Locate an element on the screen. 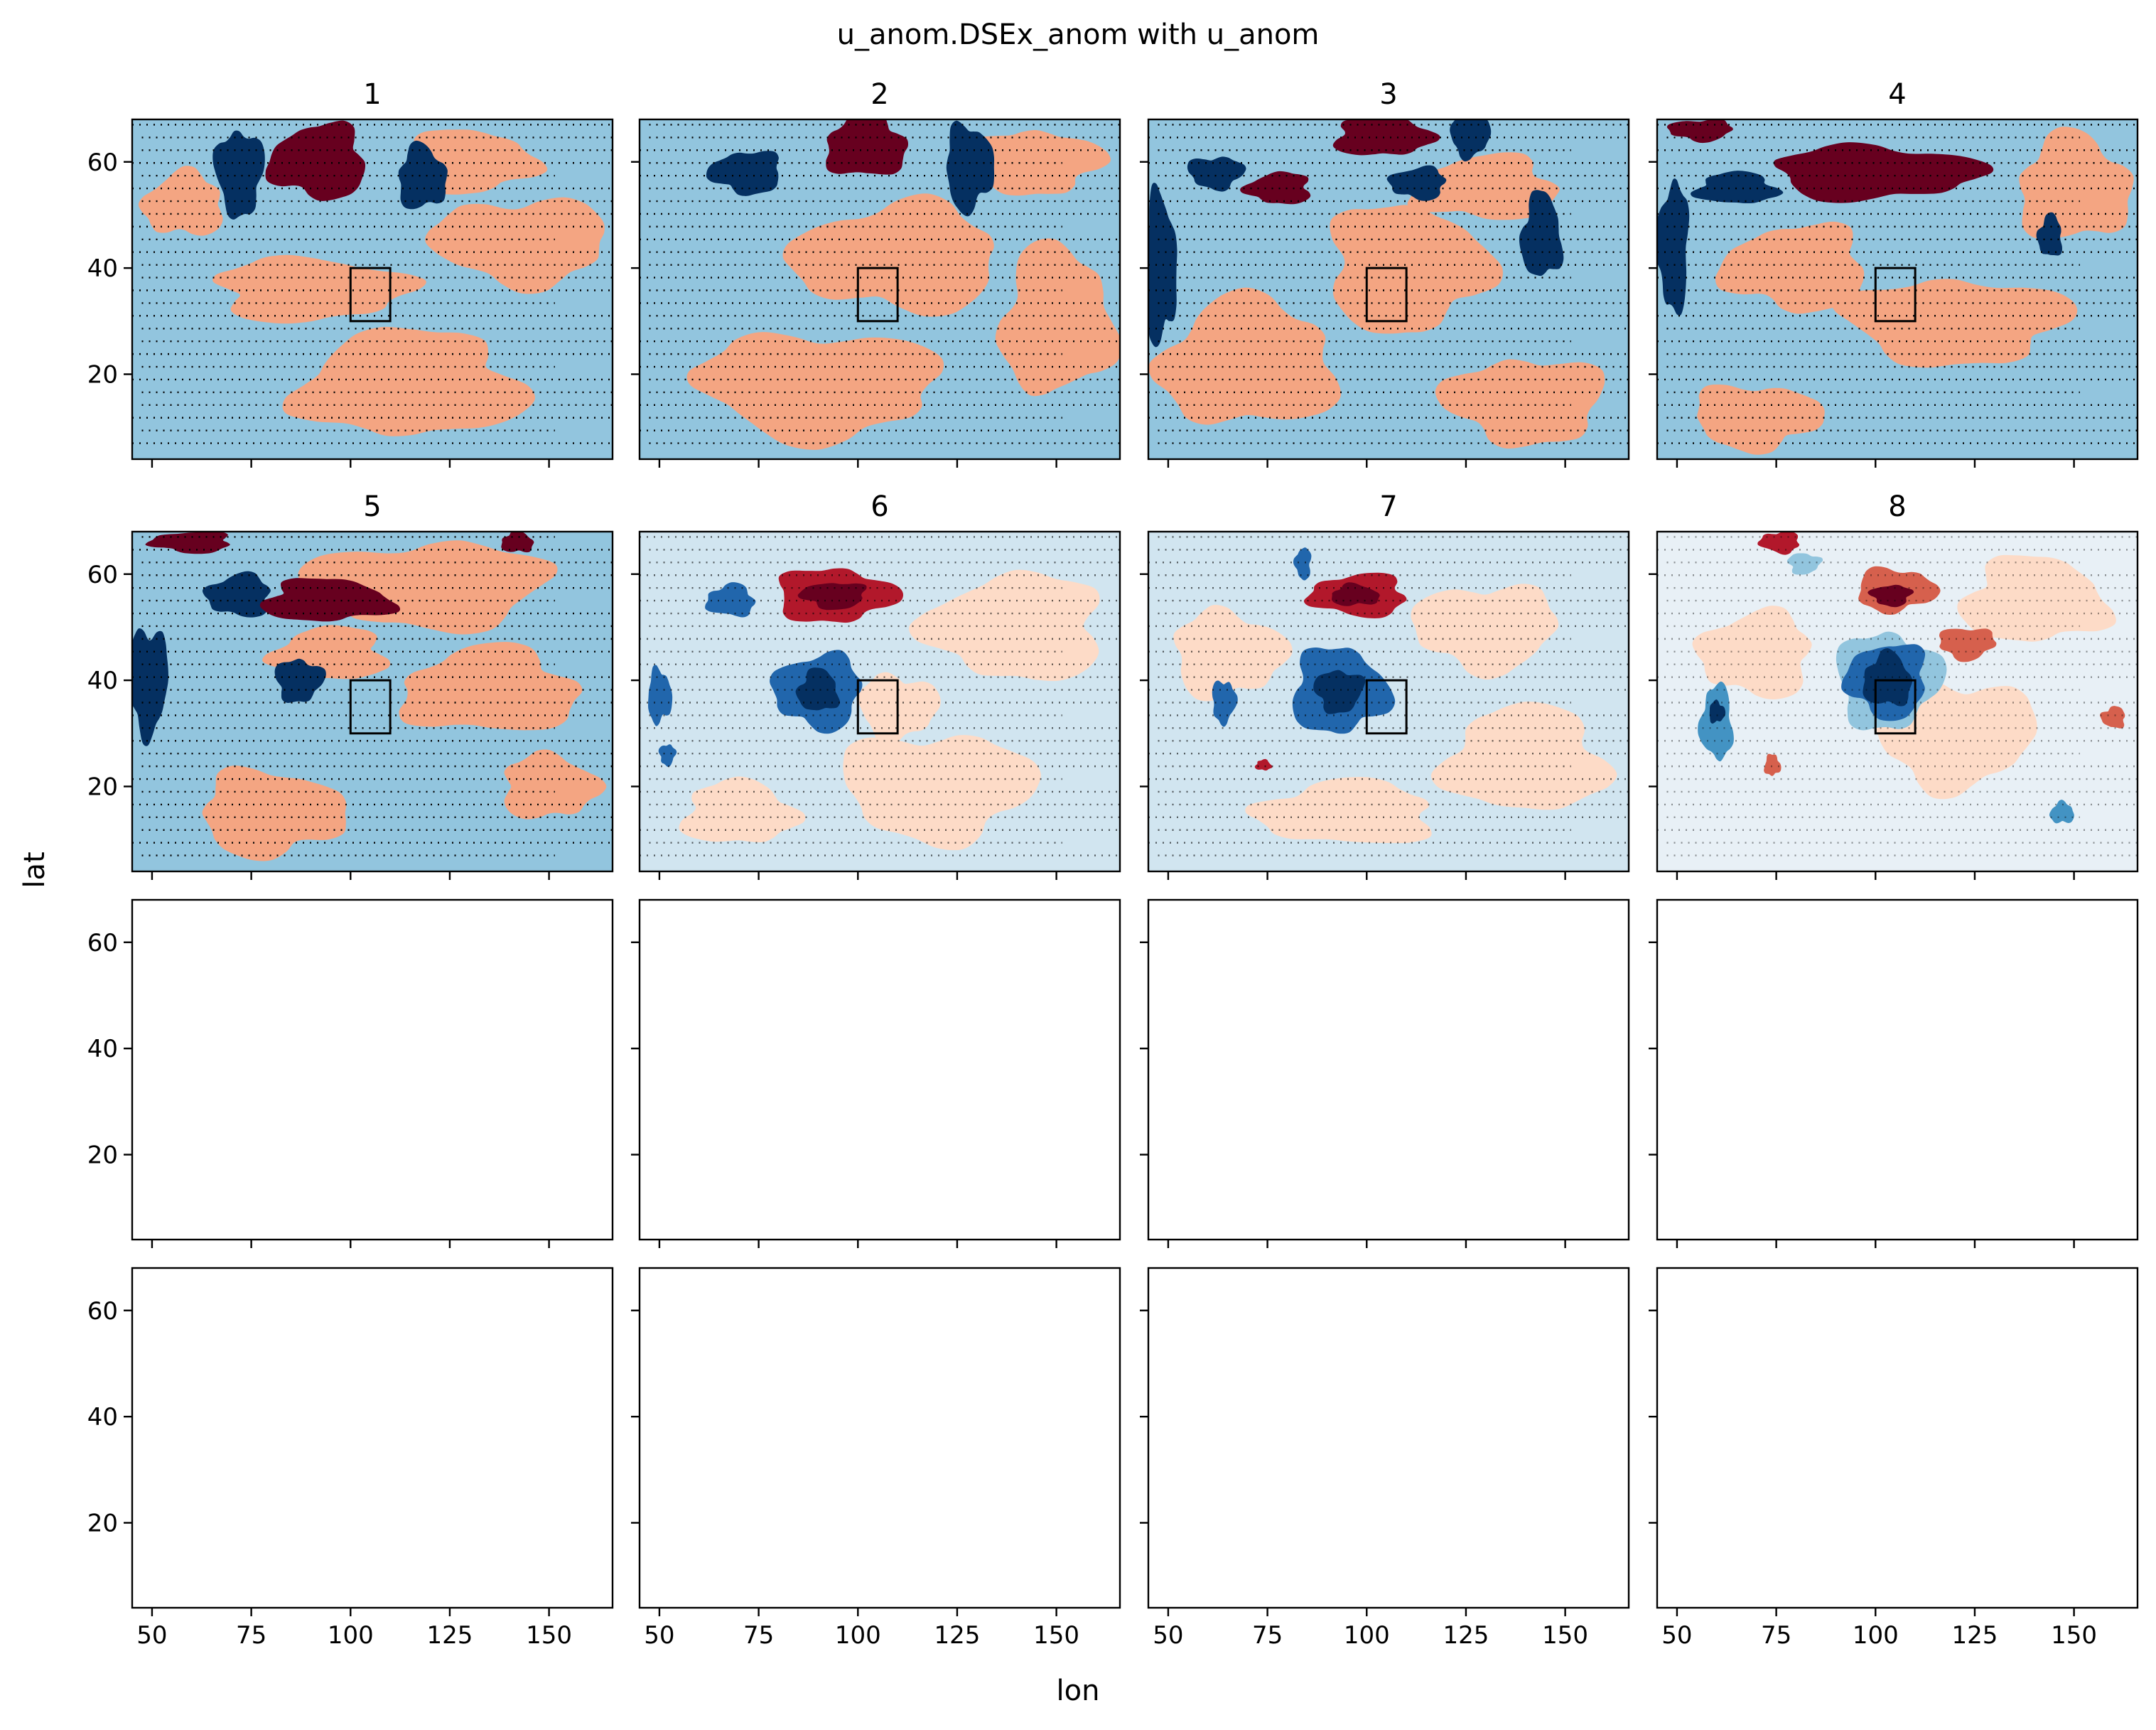 This screenshot has width=2156, height=1730. y-axis-label: lat is located at coordinates (34, 869).